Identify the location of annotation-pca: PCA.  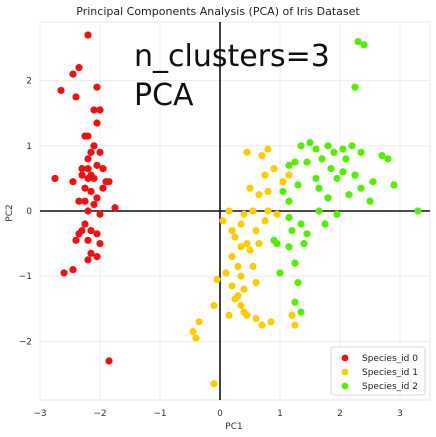
(164, 95).